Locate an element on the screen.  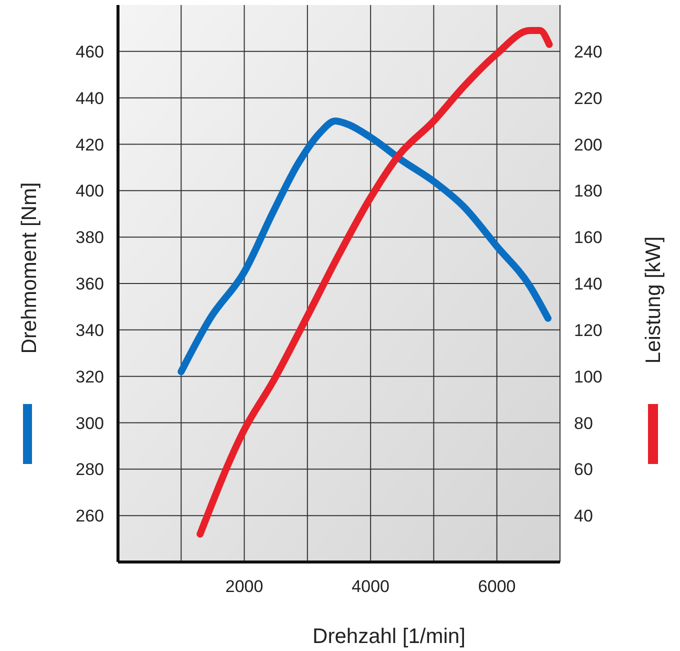
y2-tick-label: 40 is located at coordinates (583, 516).